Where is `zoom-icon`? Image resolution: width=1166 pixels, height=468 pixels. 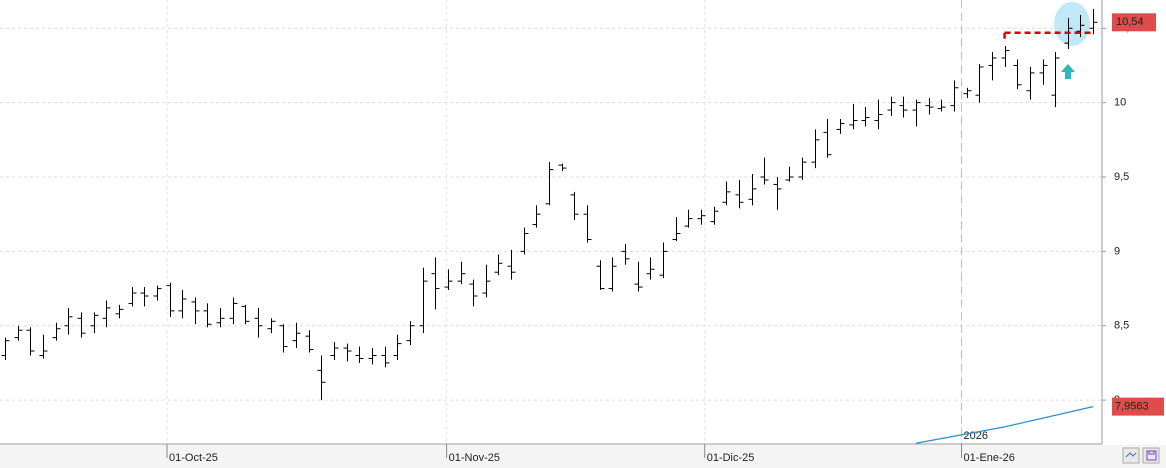
zoom-icon is located at coordinates (1131, 455).